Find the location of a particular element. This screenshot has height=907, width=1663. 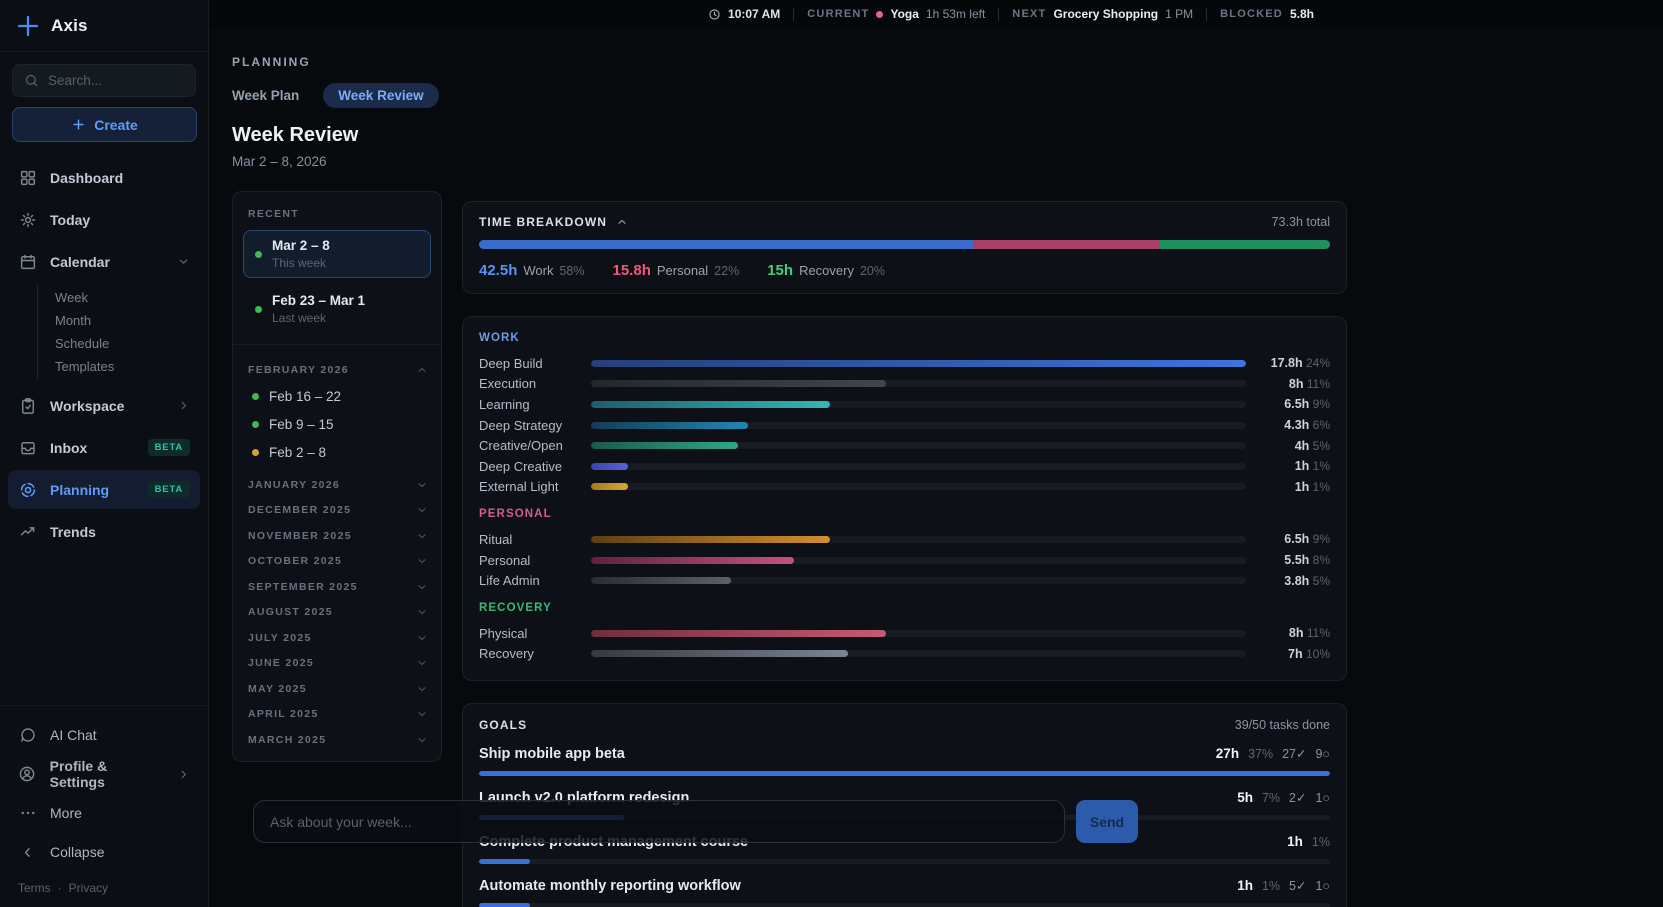

create-button-label: Create is located at coordinates (116, 124).